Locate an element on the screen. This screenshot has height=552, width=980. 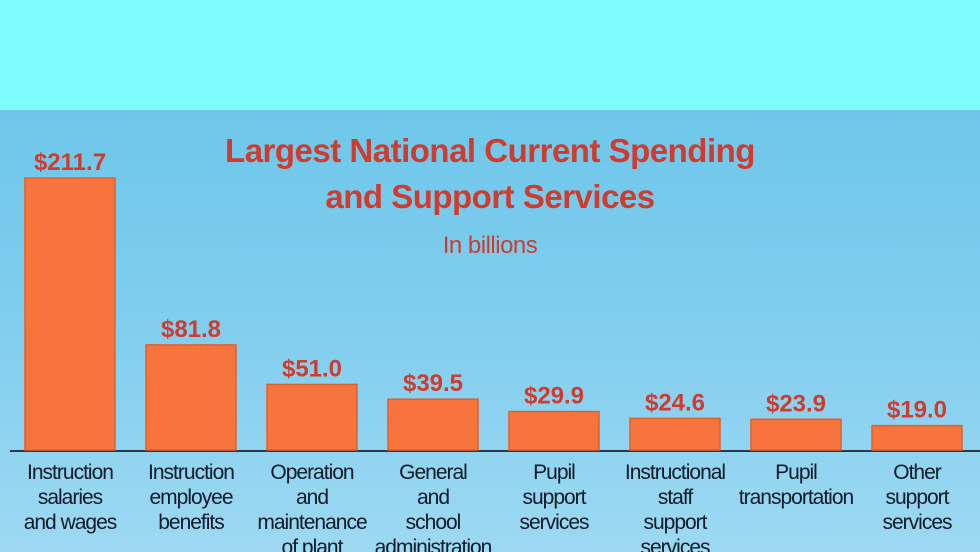
category-label-5: Instructional staff support services is located at coordinates (675, 506).